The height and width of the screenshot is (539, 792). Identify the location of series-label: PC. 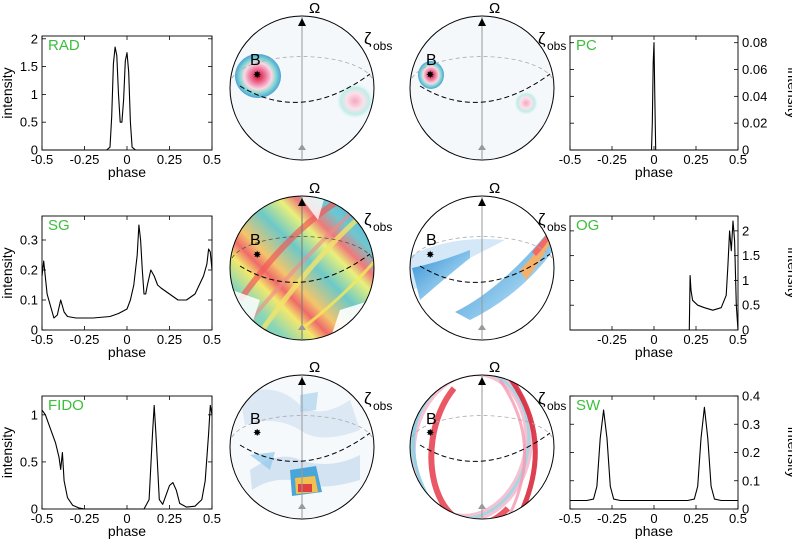
(586, 45).